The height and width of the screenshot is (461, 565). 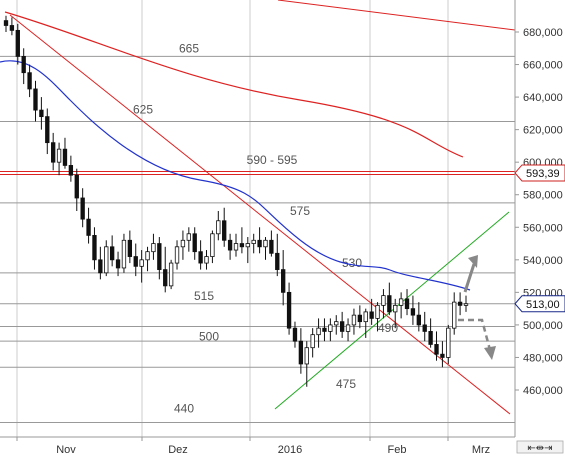 I want to click on level-label: 475, so click(x=346, y=384).